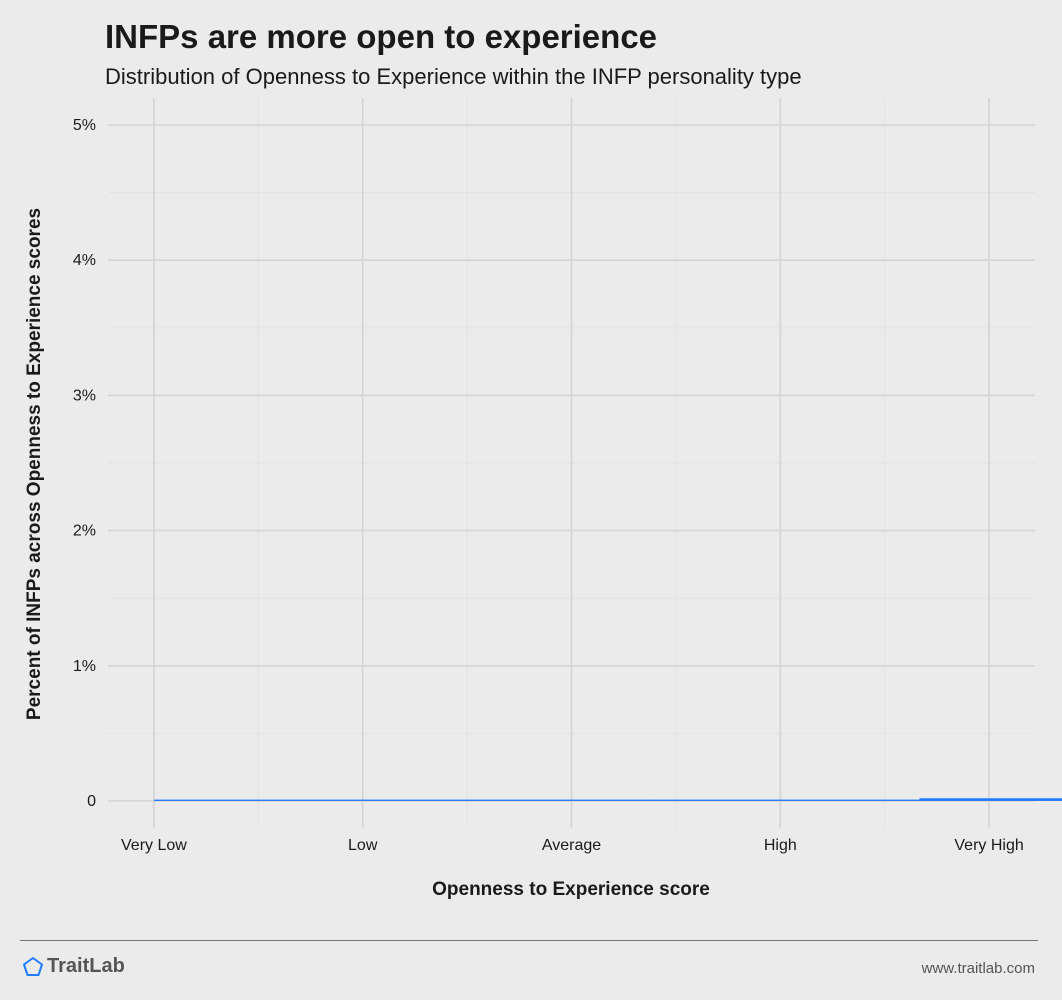  I want to click on y-tick-label: 2%, so click(84, 531).